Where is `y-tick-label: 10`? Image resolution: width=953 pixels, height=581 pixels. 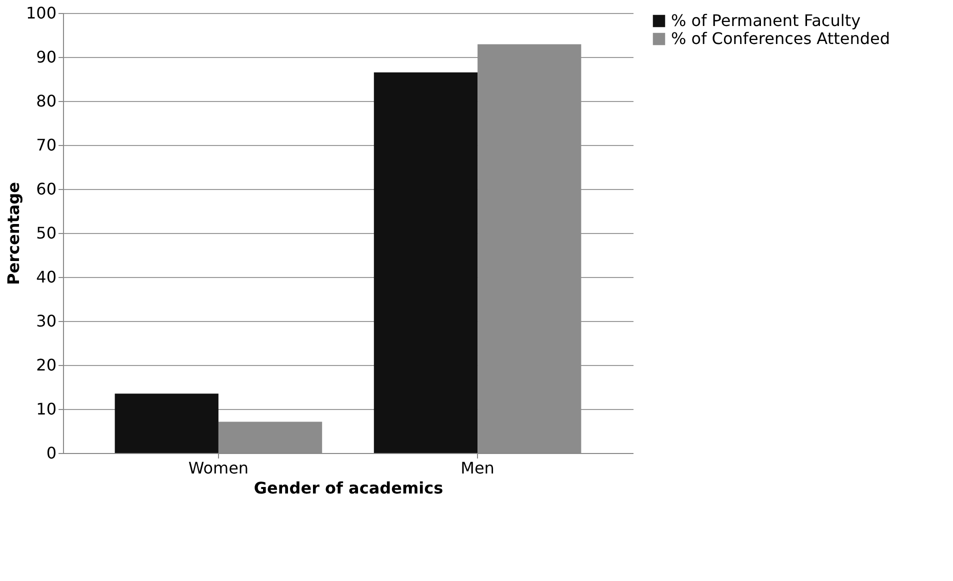 y-tick-label: 10 is located at coordinates (46, 409).